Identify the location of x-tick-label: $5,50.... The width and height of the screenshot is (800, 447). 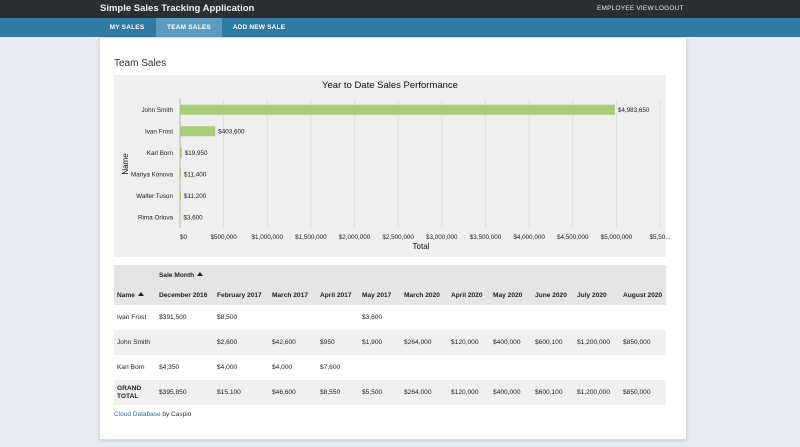
(659, 237).